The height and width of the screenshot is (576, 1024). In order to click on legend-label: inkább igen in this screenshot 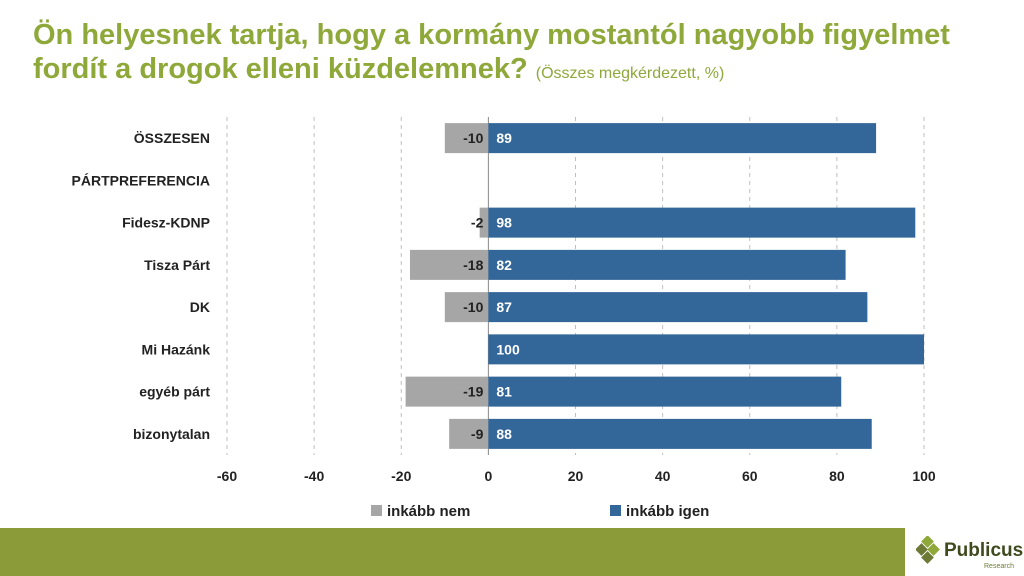, I will do `click(667, 511)`.